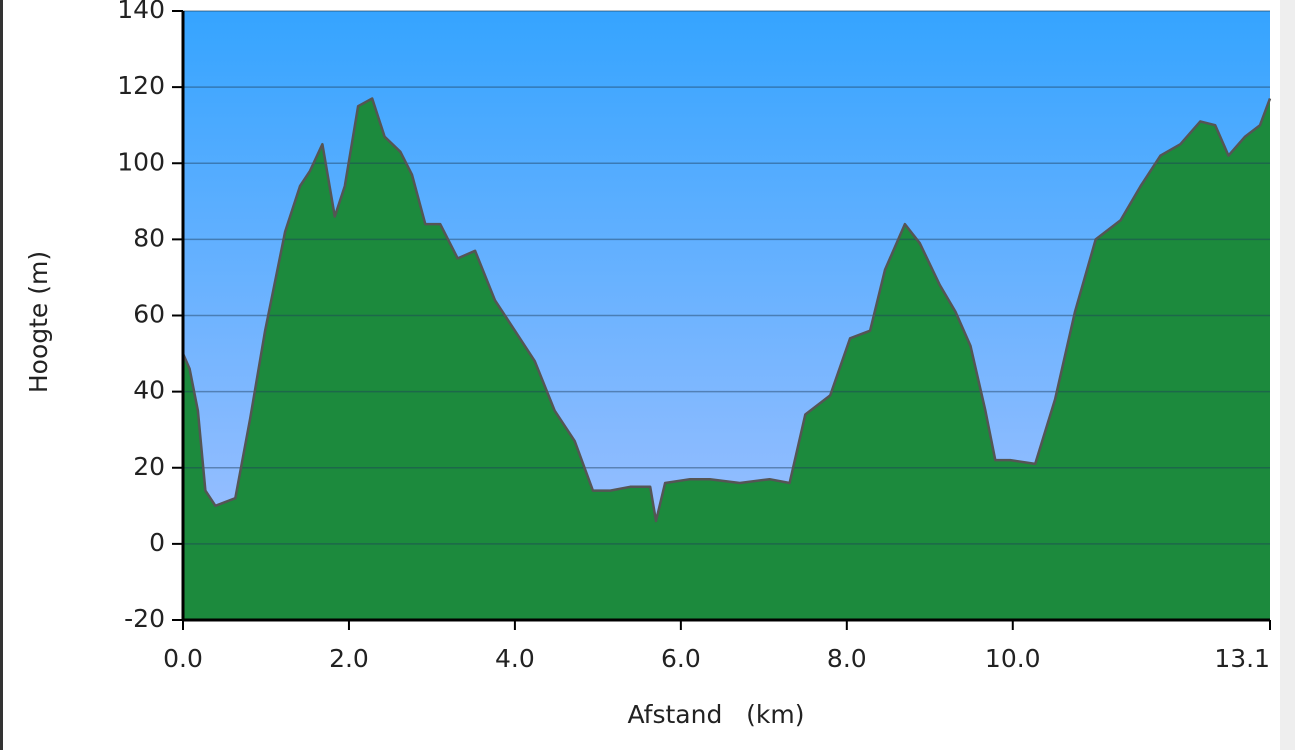 This screenshot has width=1295, height=750. Describe the element at coordinates (1287, 375) in the screenshot. I see `side-strip` at that location.